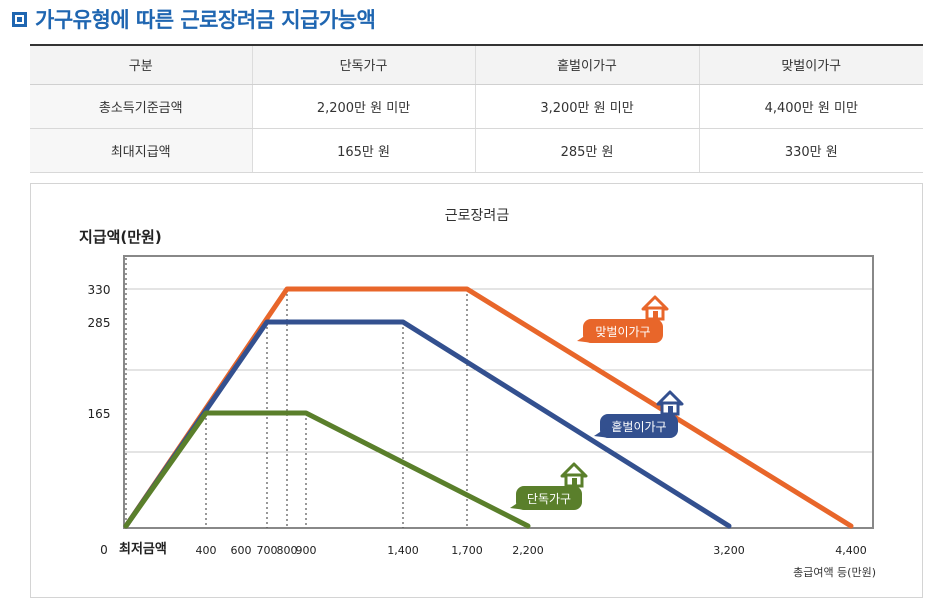 This screenshot has width=939, height=607. What do you see at coordinates (810, 64) in the screenshot?
I see `header-dual: 맞벌이가구` at bounding box center [810, 64].